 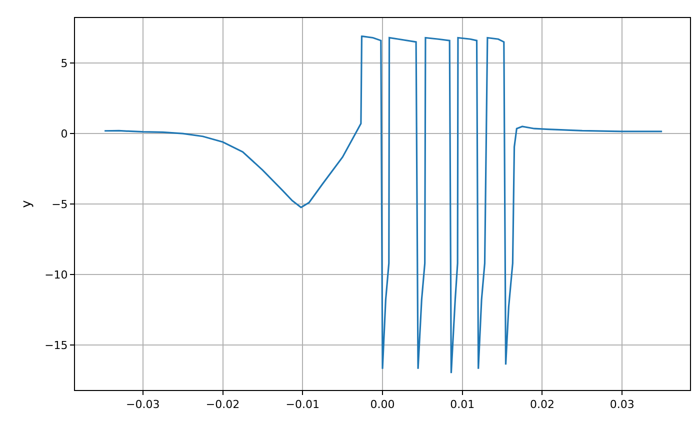 I want to click on x-tick-label: 0.02, so click(x=542, y=405).